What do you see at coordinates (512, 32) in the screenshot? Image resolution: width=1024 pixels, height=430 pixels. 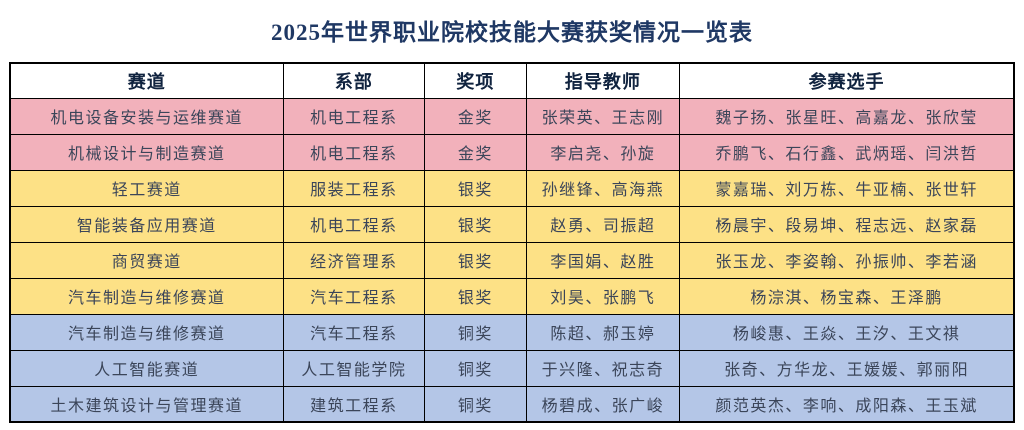 I see `page-title: 2025年世界职业院校技能大赛获奖情况一览表` at bounding box center [512, 32].